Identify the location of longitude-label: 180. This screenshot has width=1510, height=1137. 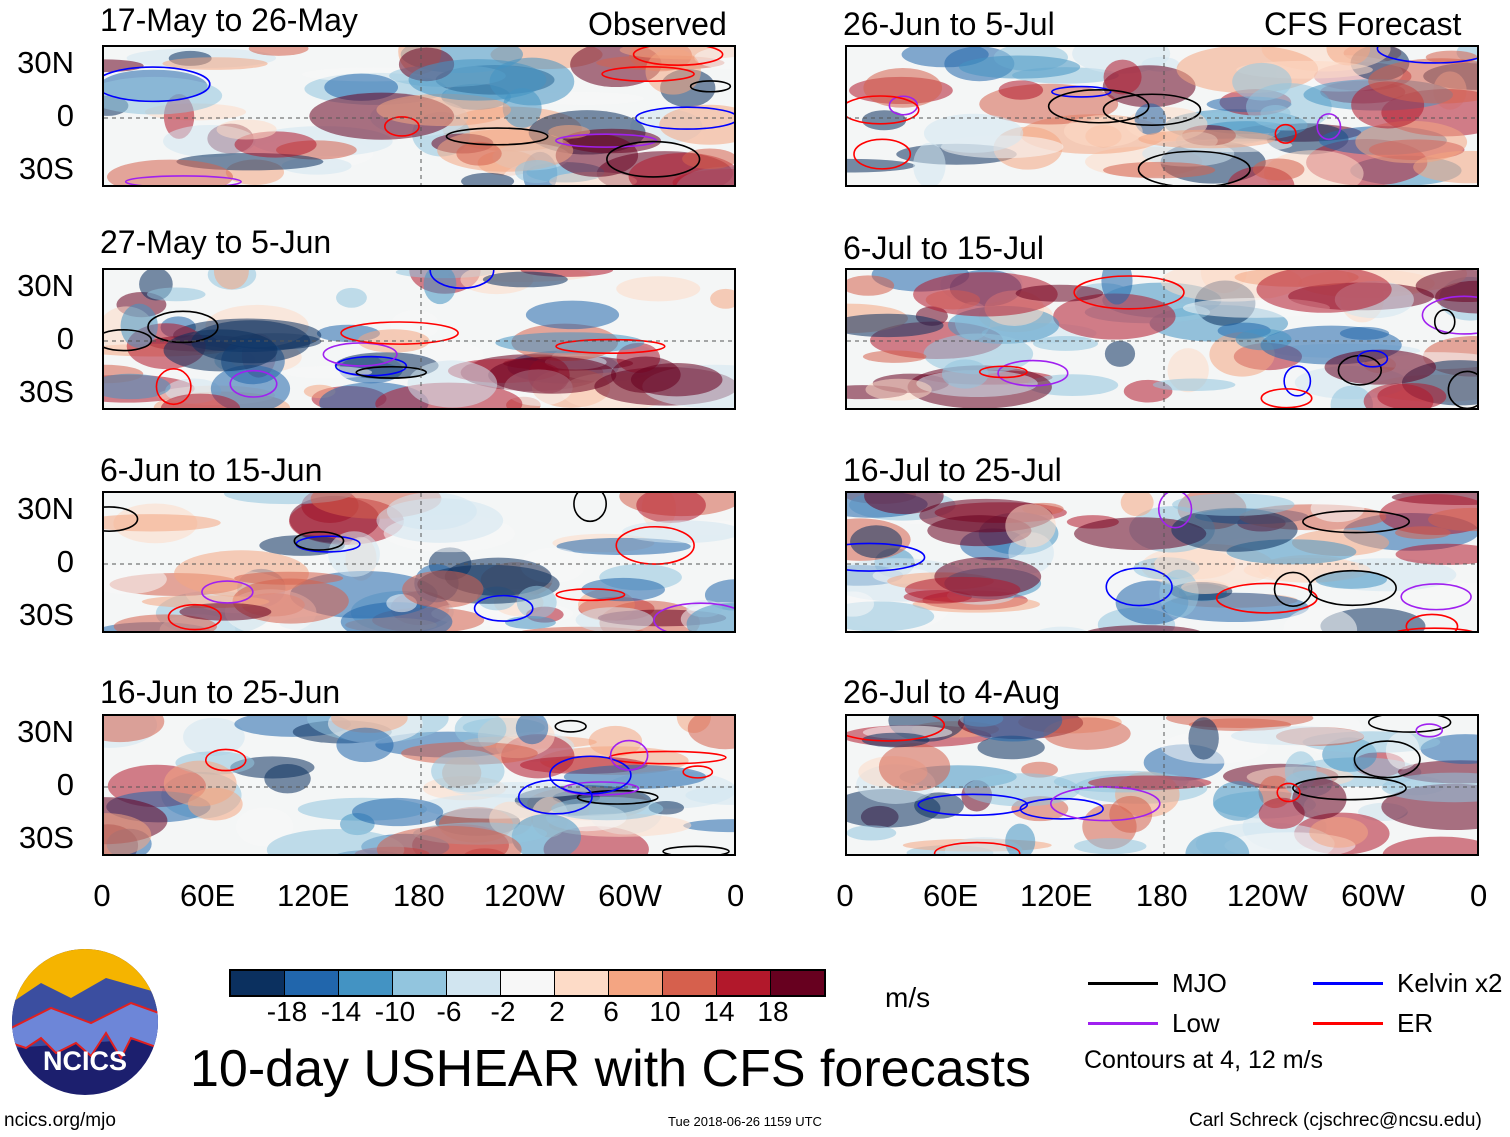
(418, 895).